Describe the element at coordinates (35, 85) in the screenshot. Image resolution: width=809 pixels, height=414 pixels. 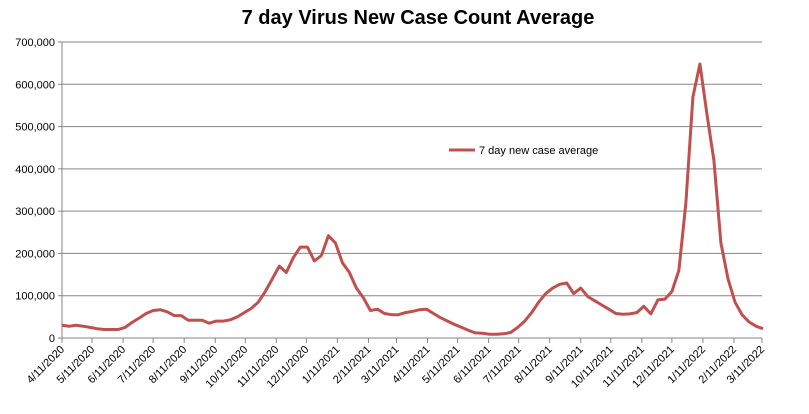
I see `y-tick-label: 600,000` at that location.